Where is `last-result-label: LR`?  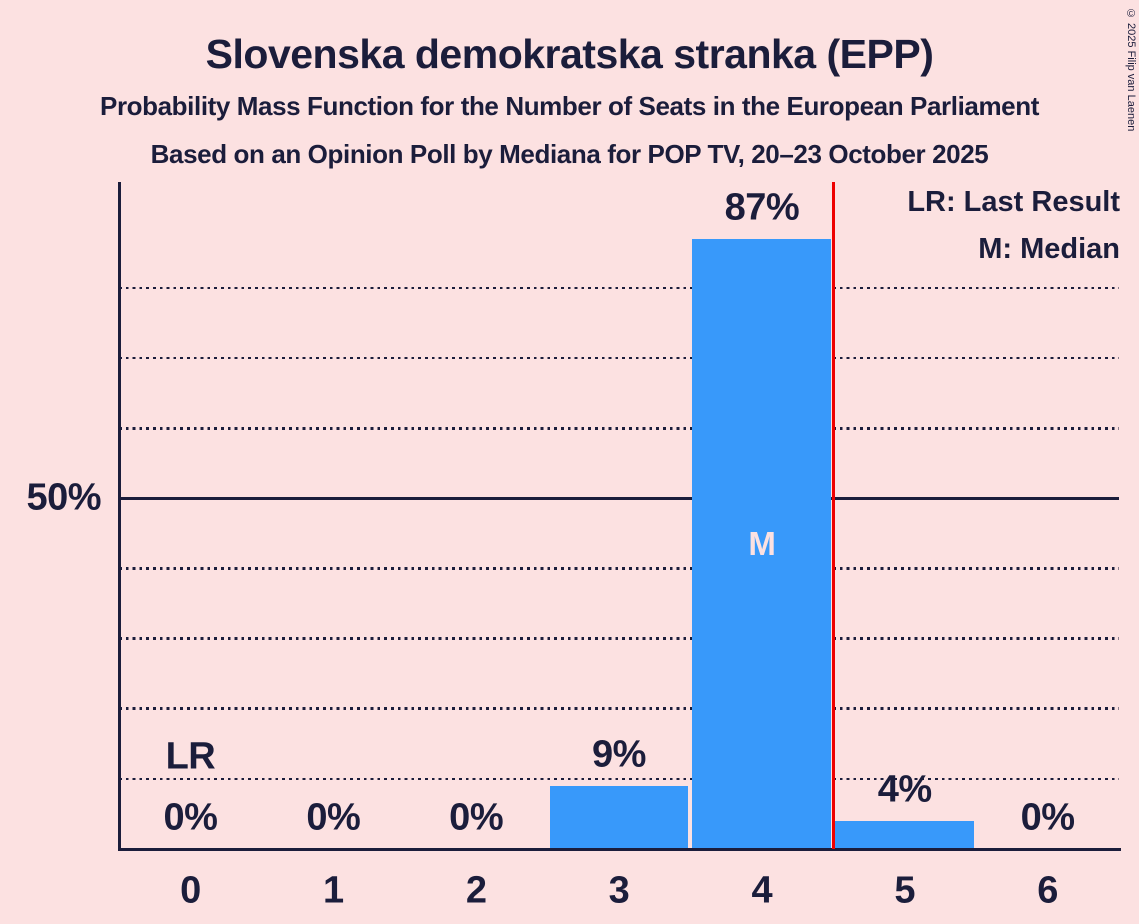
last-result-label: LR is located at coordinates (190, 756).